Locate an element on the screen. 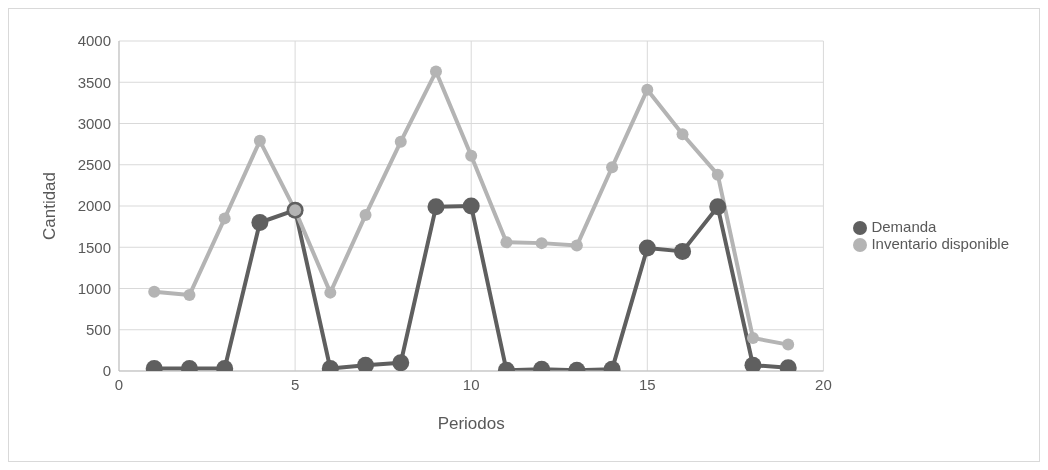 This screenshot has width=1048, height=470. y-tick-label: 3000 is located at coordinates (94, 123).